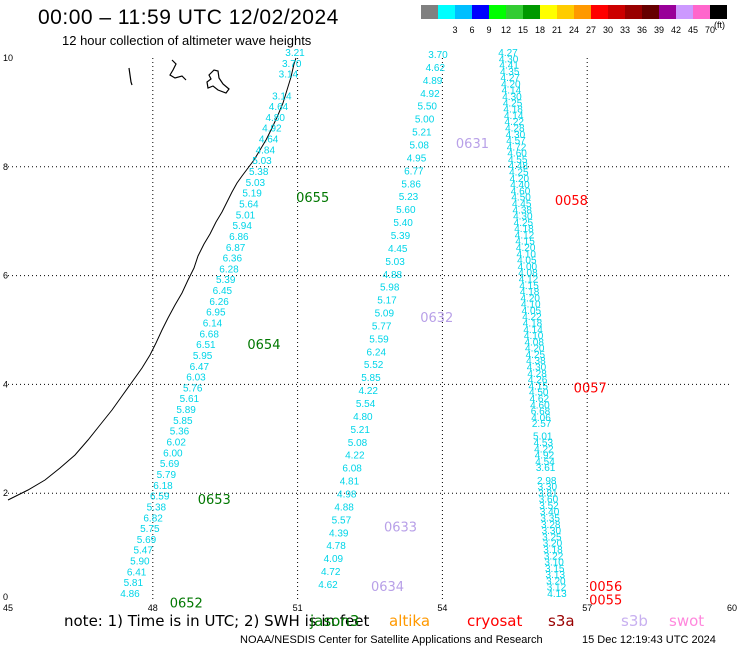 The width and height of the screenshot is (740, 650). I want to click on wave-height-label: 4.27, so click(508, 53).